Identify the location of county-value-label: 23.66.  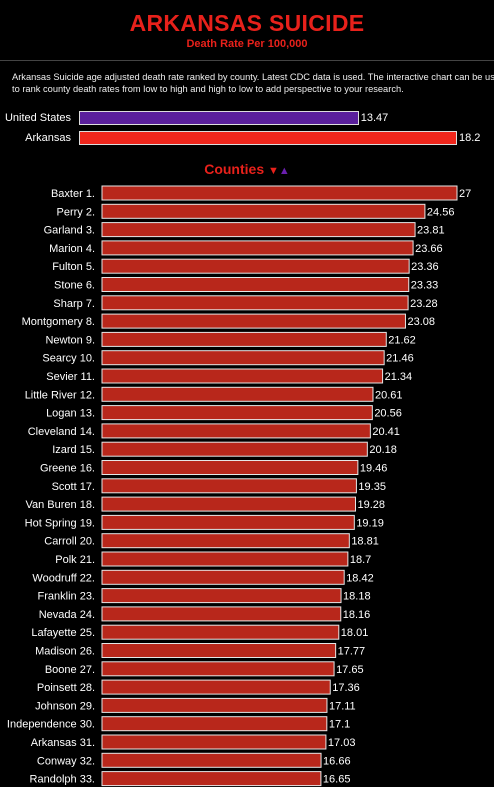
(429, 249).